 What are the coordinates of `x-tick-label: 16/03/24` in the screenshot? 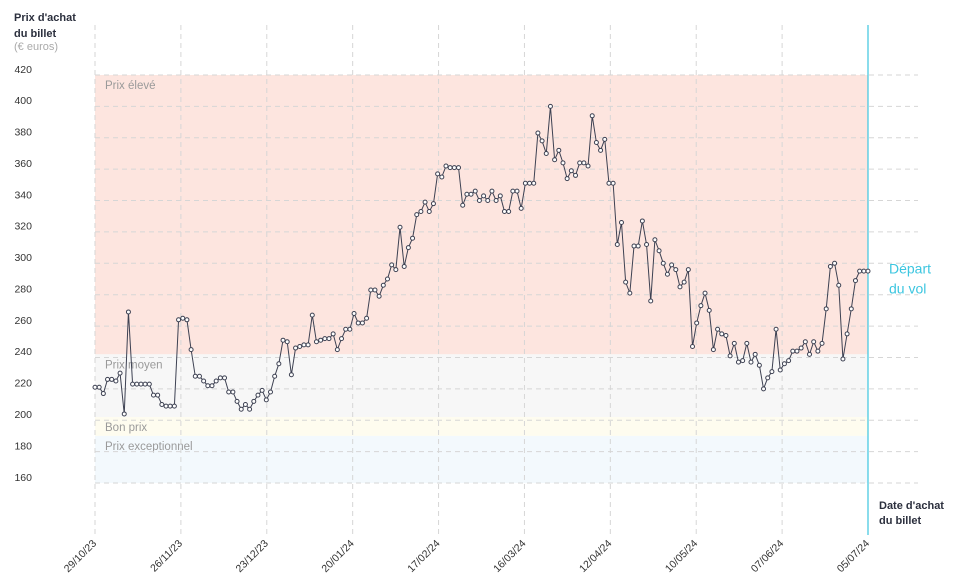 It's located at (509, 555).